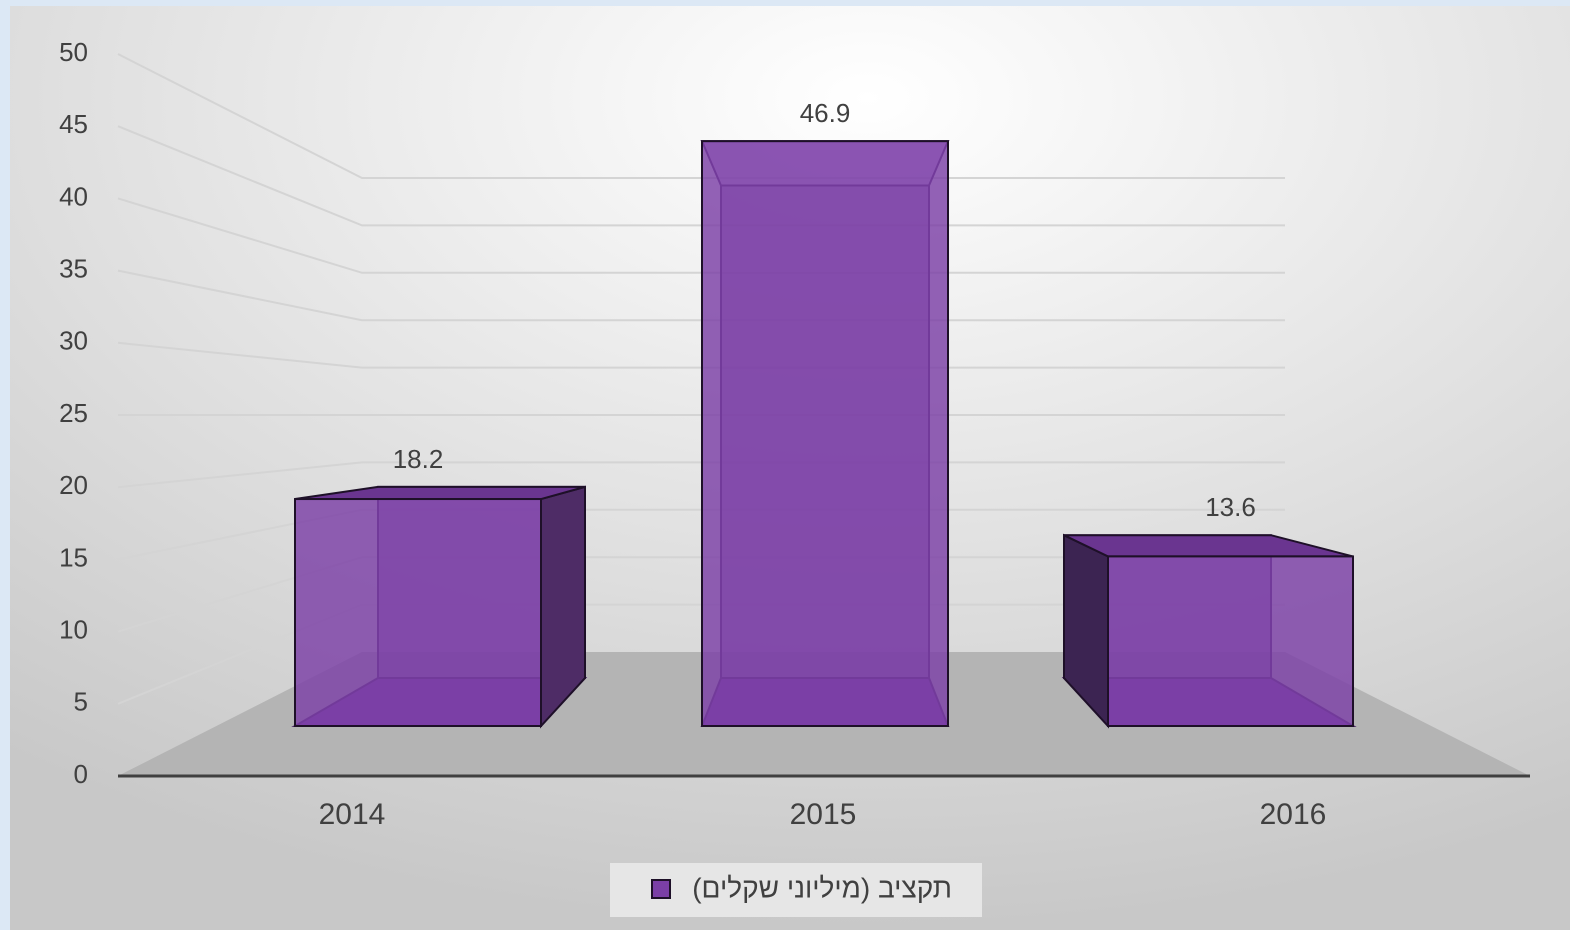 The height and width of the screenshot is (935, 1570). What do you see at coordinates (73, 413) in the screenshot?
I see `y-tick-label: 25` at bounding box center [73, 413].